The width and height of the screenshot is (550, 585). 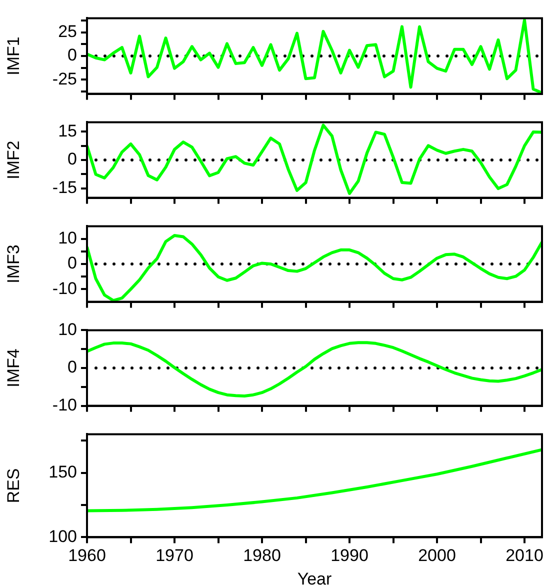 What do you see at coordinates (13, 160) in the screenshot?
I see `y-axis-title: IMF2` at bounding box center [13, 160].